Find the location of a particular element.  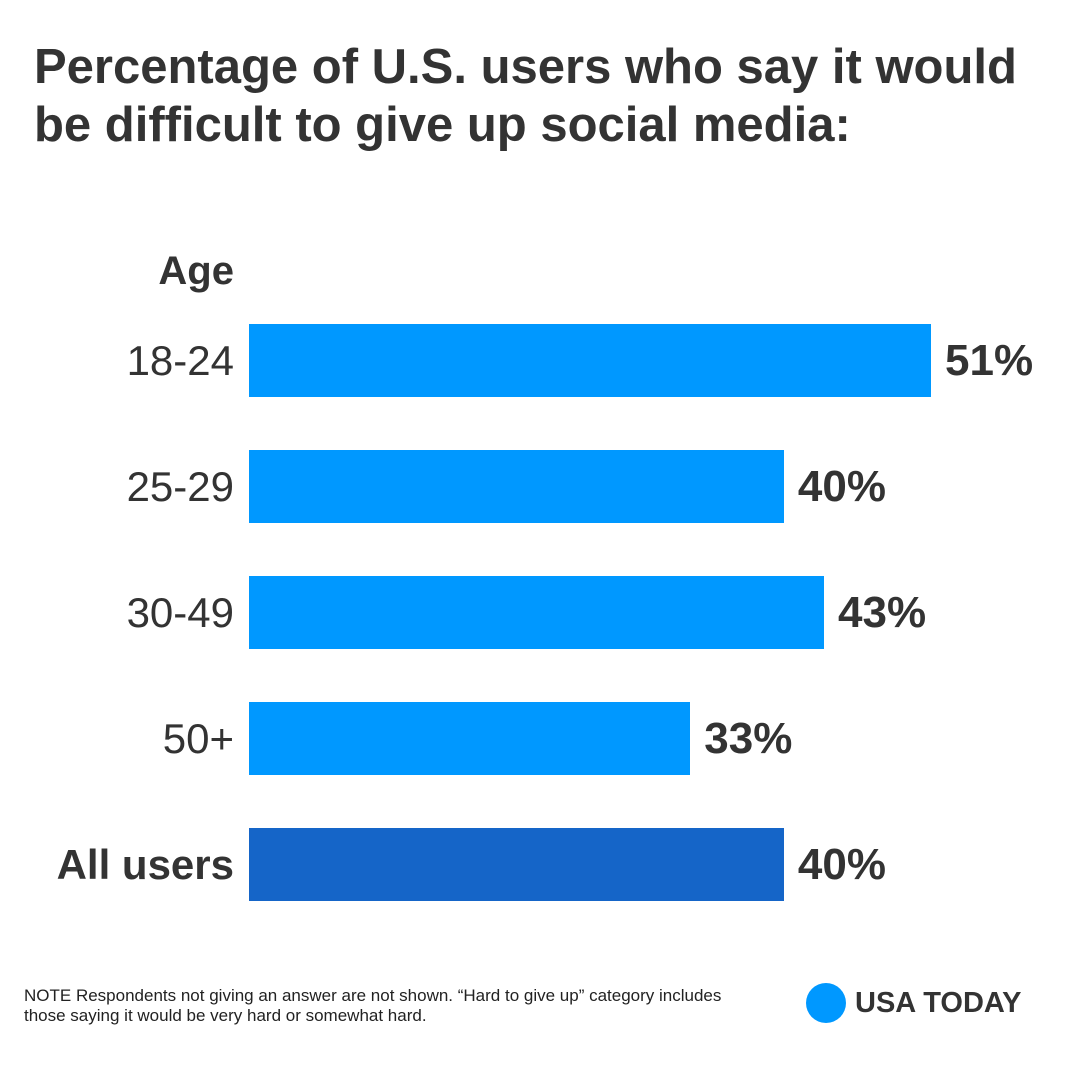

category-label: 50+ is located at coordinates (198, 738).